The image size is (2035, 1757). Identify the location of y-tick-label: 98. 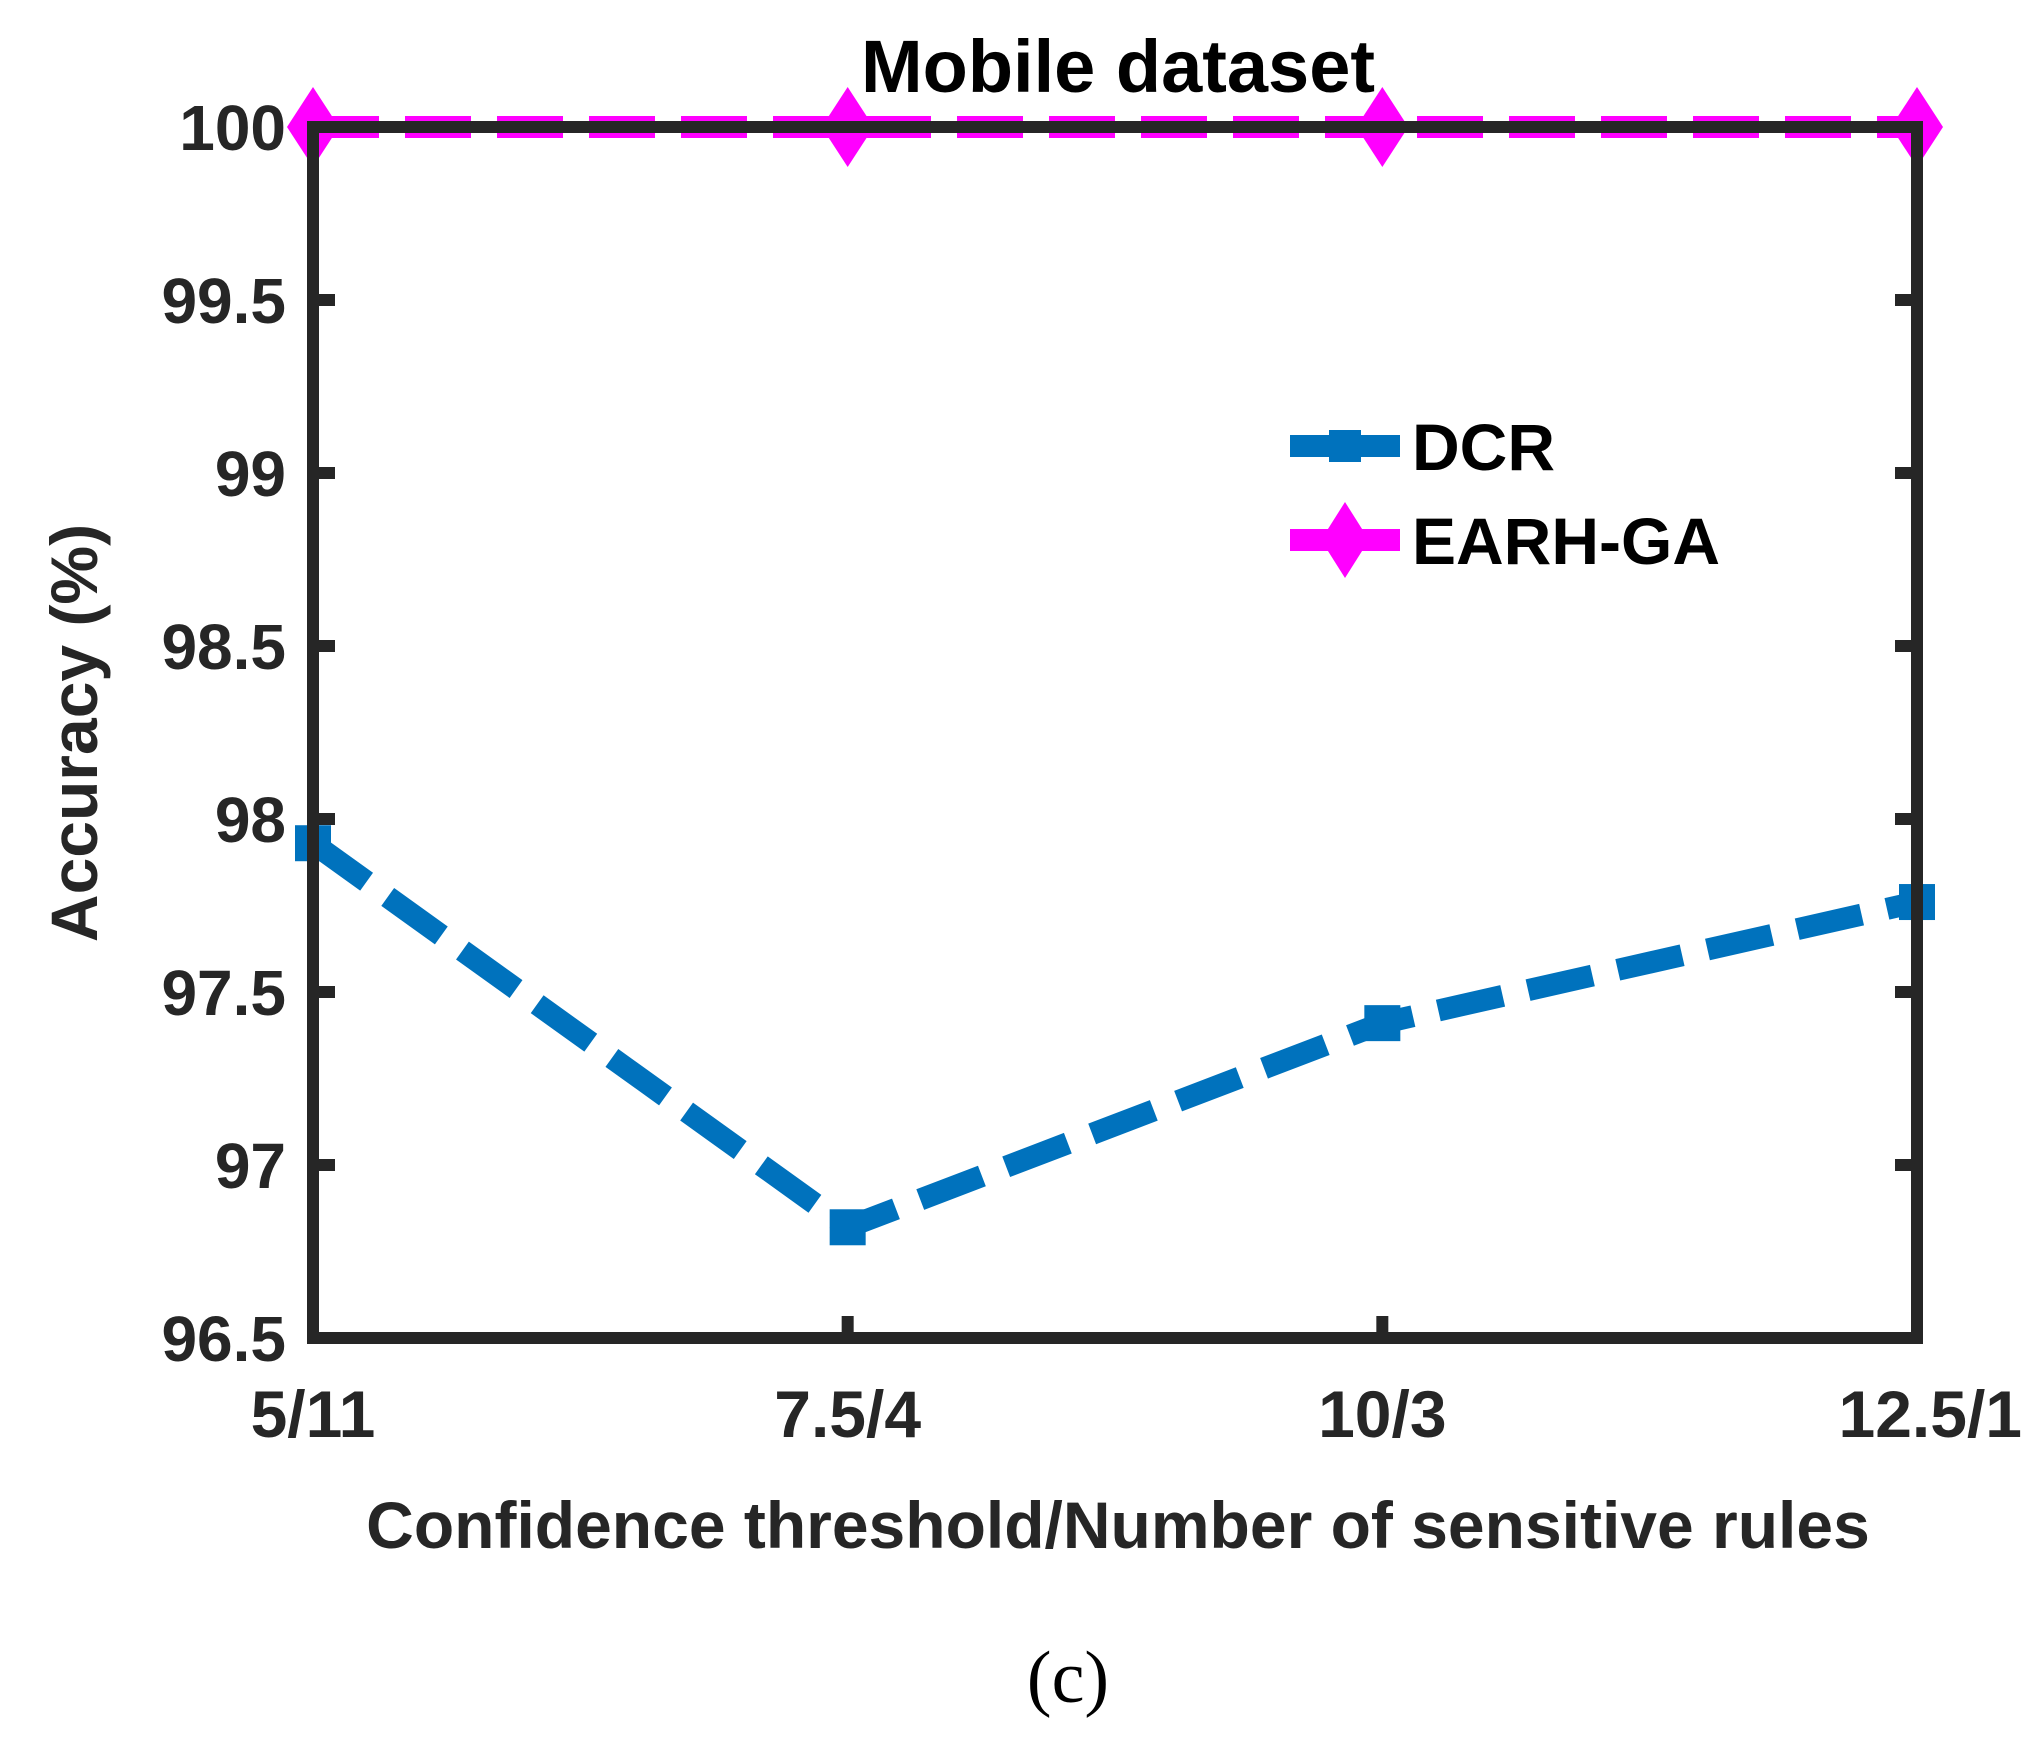
(250, 820).